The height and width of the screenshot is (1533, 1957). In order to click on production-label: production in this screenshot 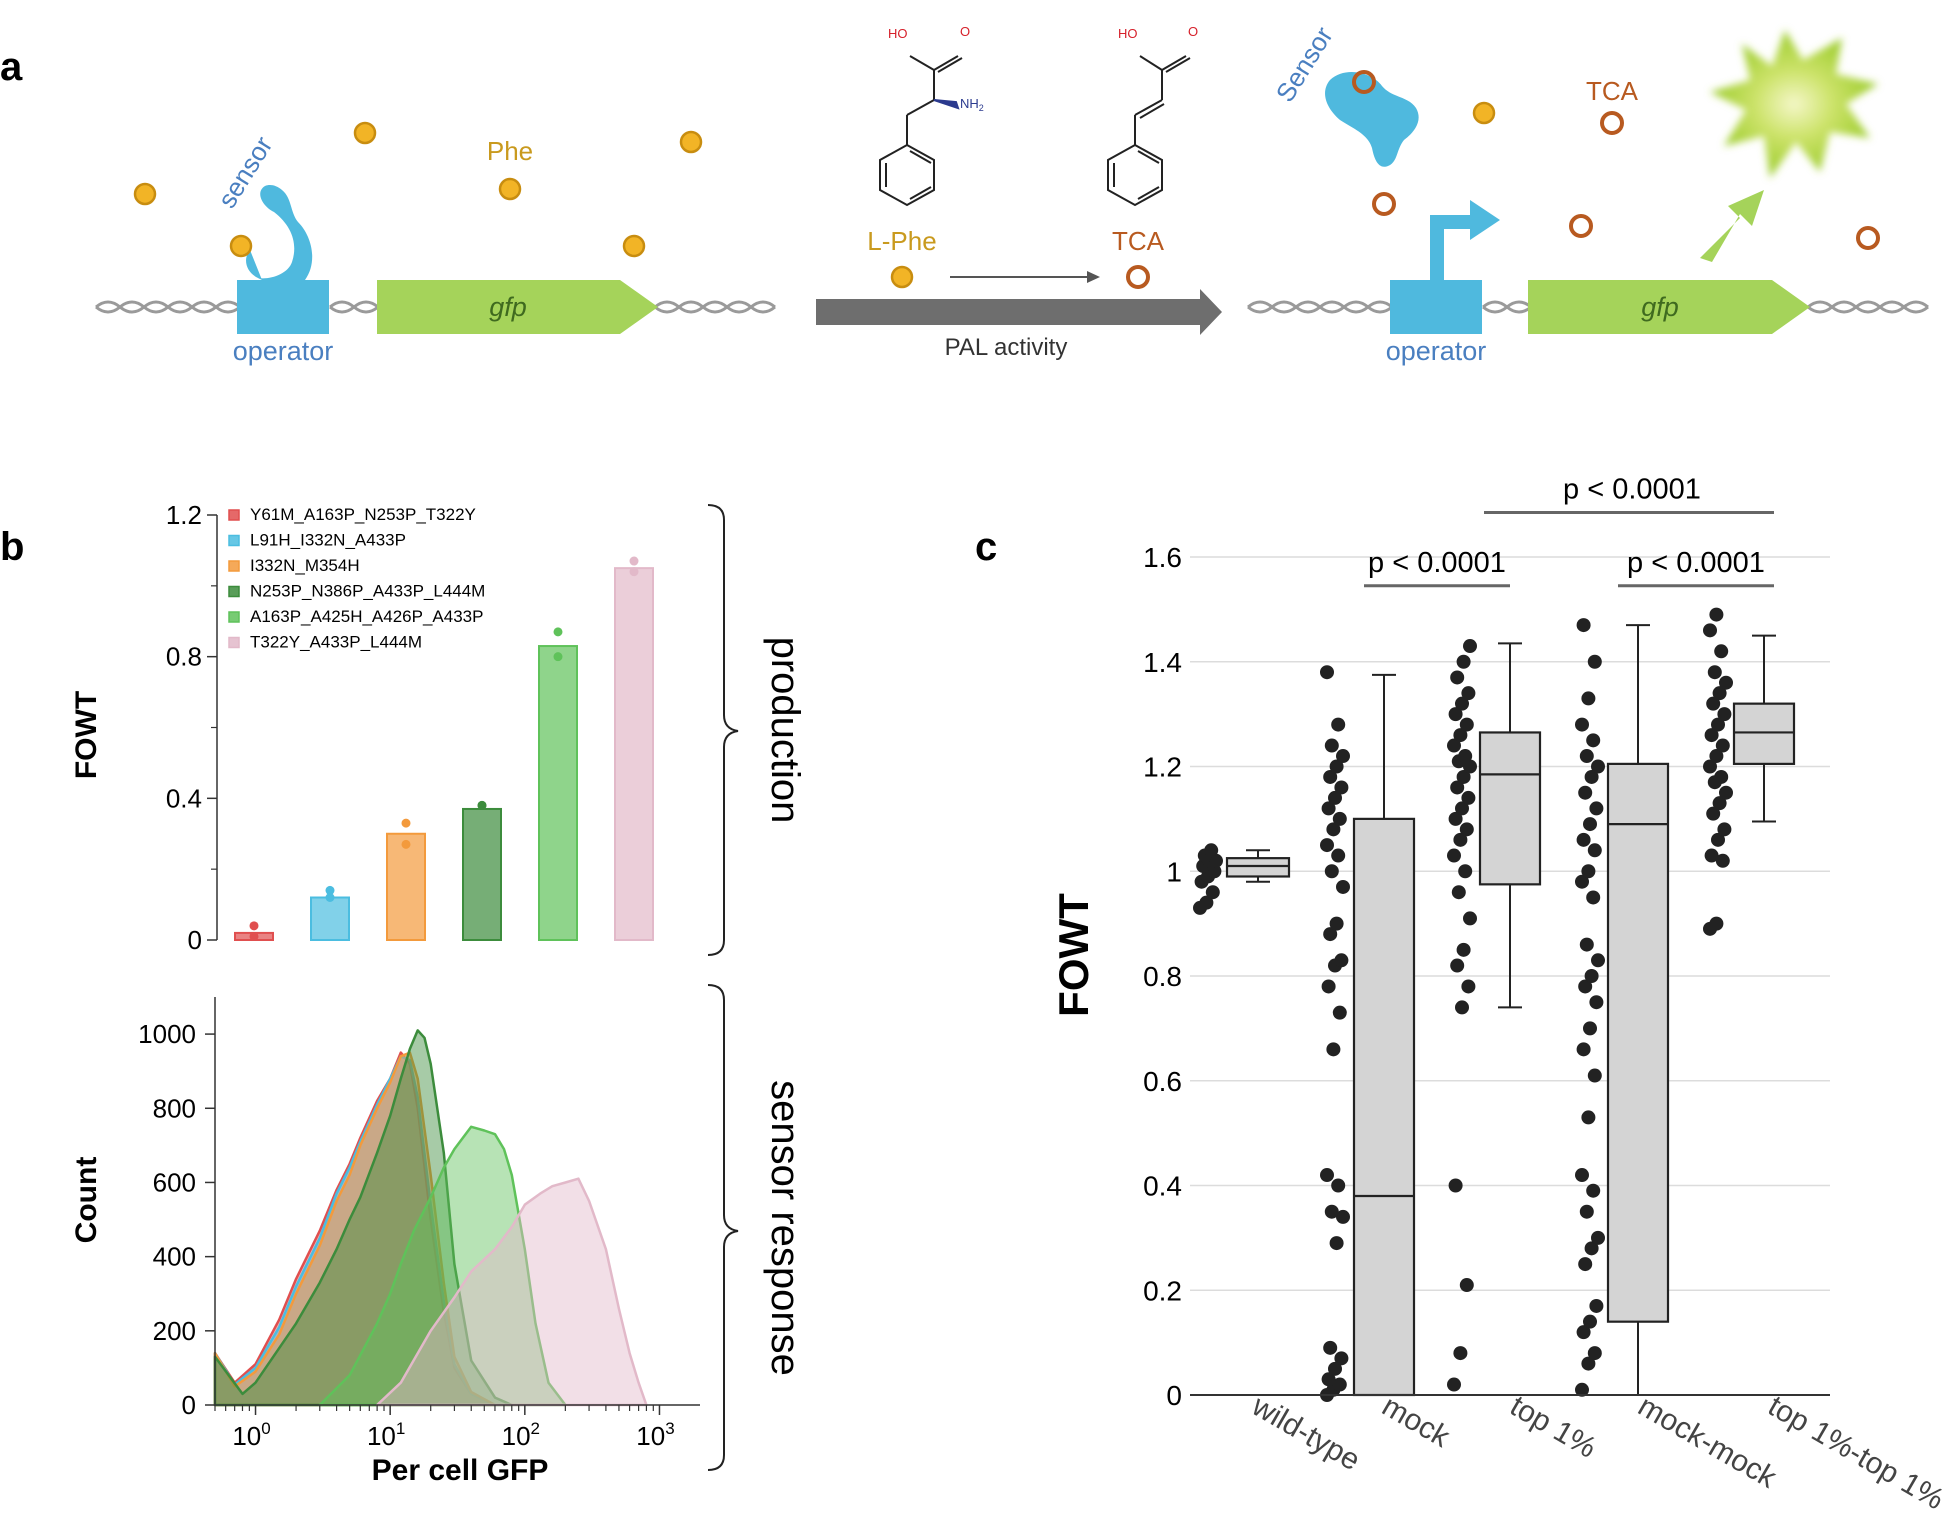, I will do `click(785, 730)`.